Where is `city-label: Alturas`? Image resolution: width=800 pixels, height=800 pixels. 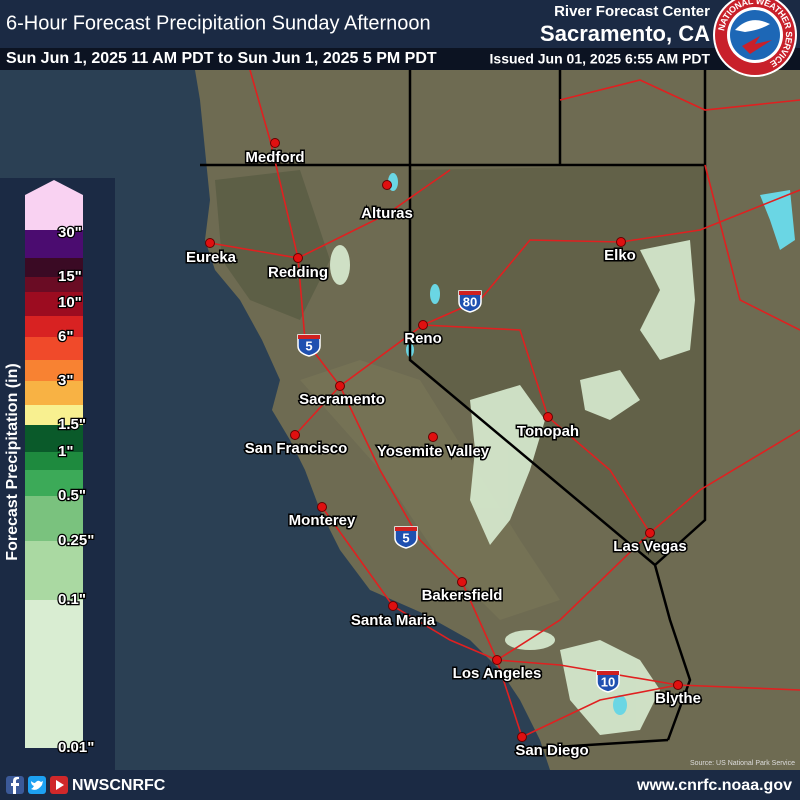 city-label: Alturas is located at coordinates (387, 213).